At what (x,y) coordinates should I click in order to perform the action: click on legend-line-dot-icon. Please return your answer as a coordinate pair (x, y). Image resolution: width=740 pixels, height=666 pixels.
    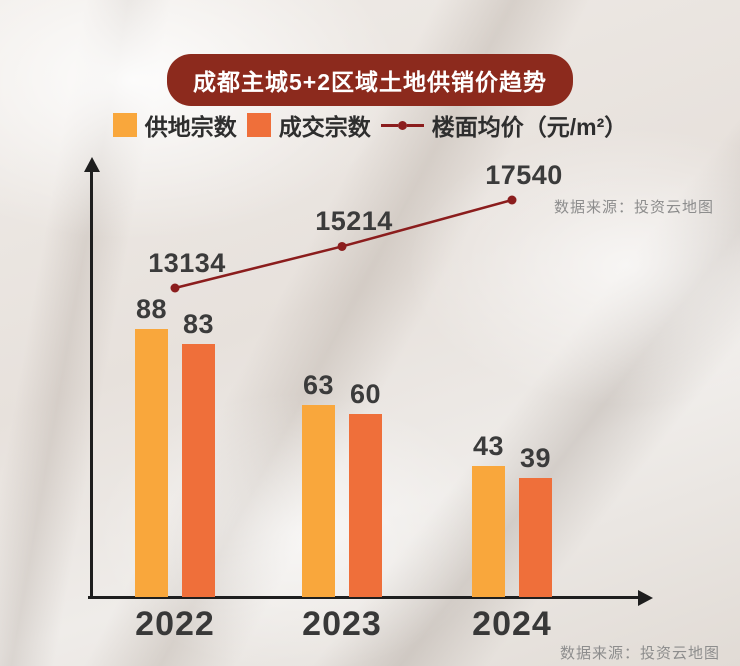
    Looking at the image, I should click on (402, 125).